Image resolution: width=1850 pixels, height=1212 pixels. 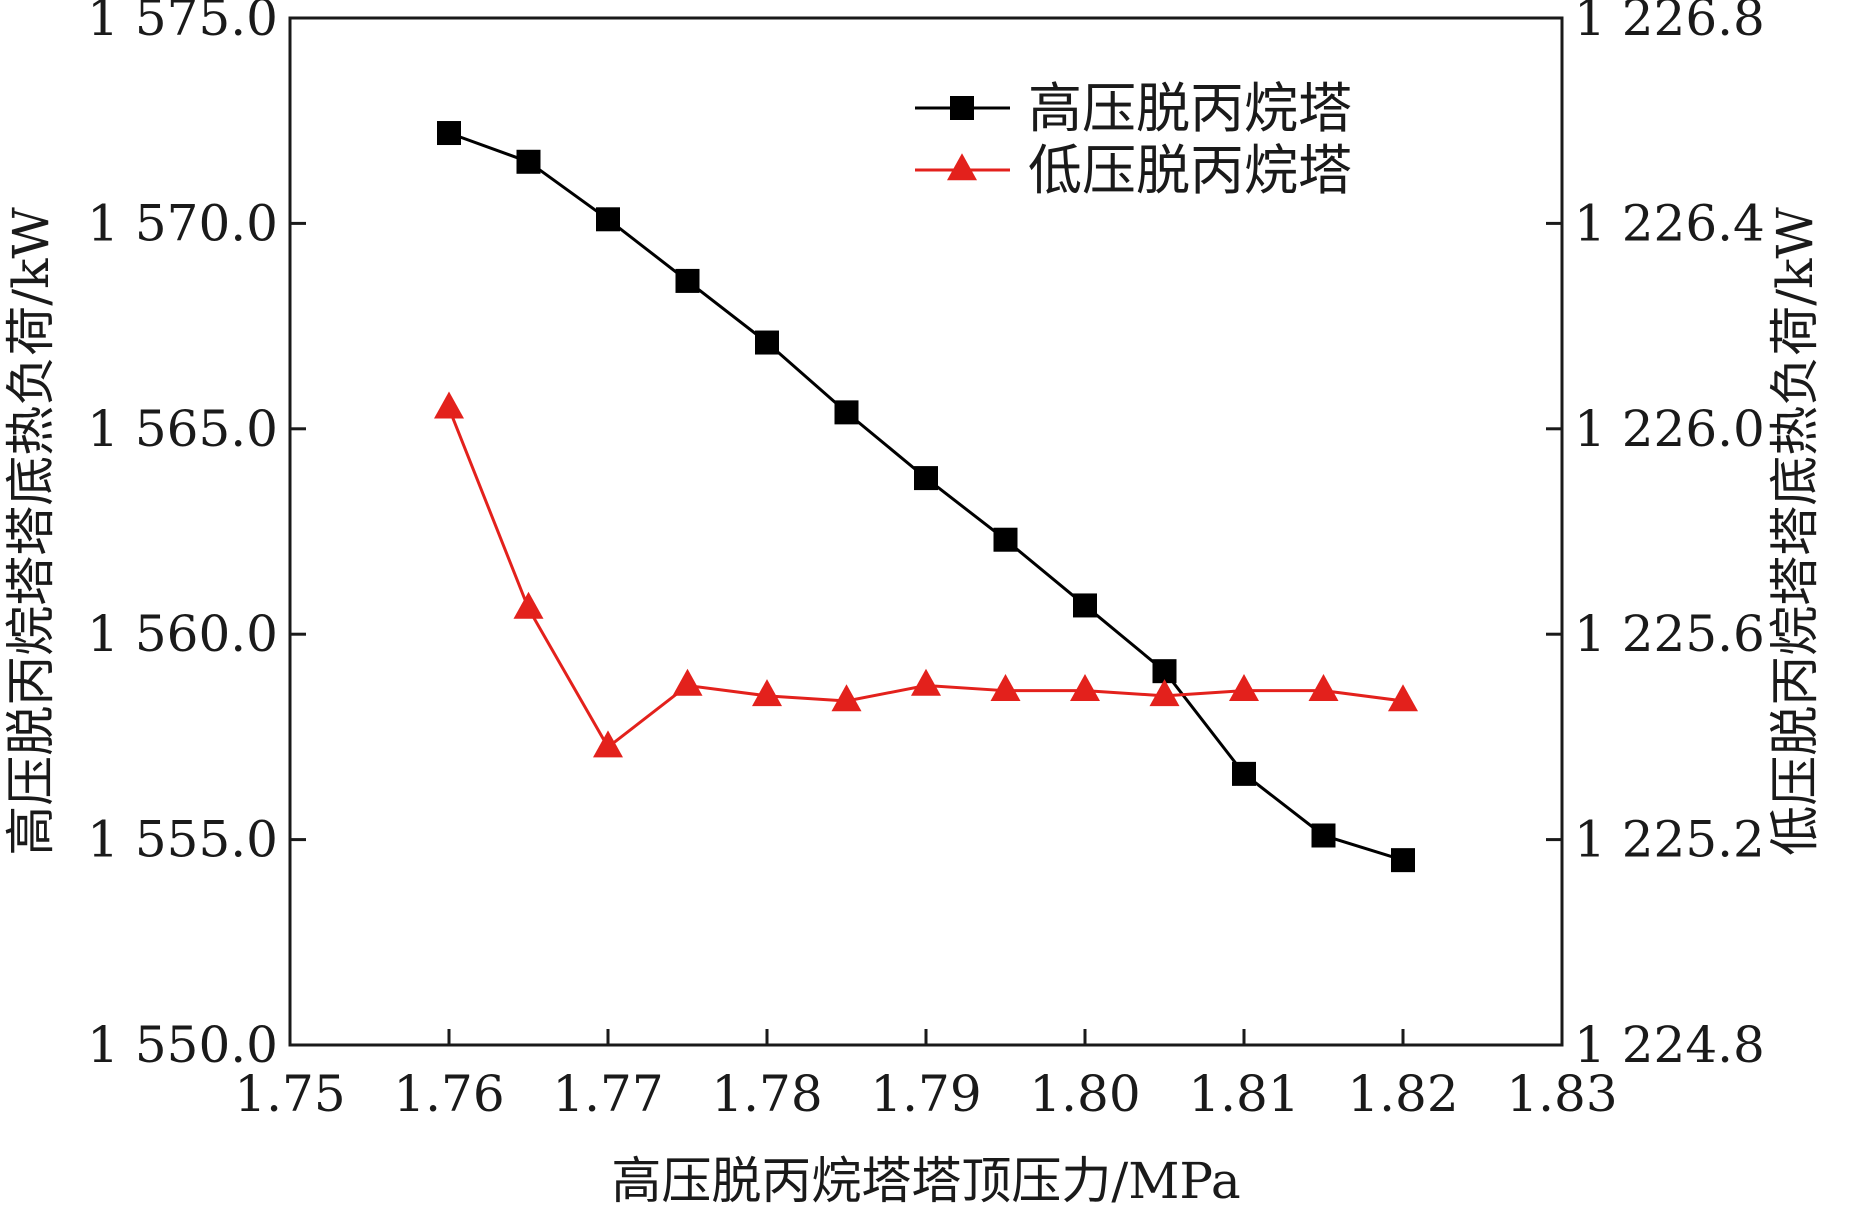 What do you see at coordinates (925, 578) in the screenshot?
I see `series-line` at bounding box center [925, 578].